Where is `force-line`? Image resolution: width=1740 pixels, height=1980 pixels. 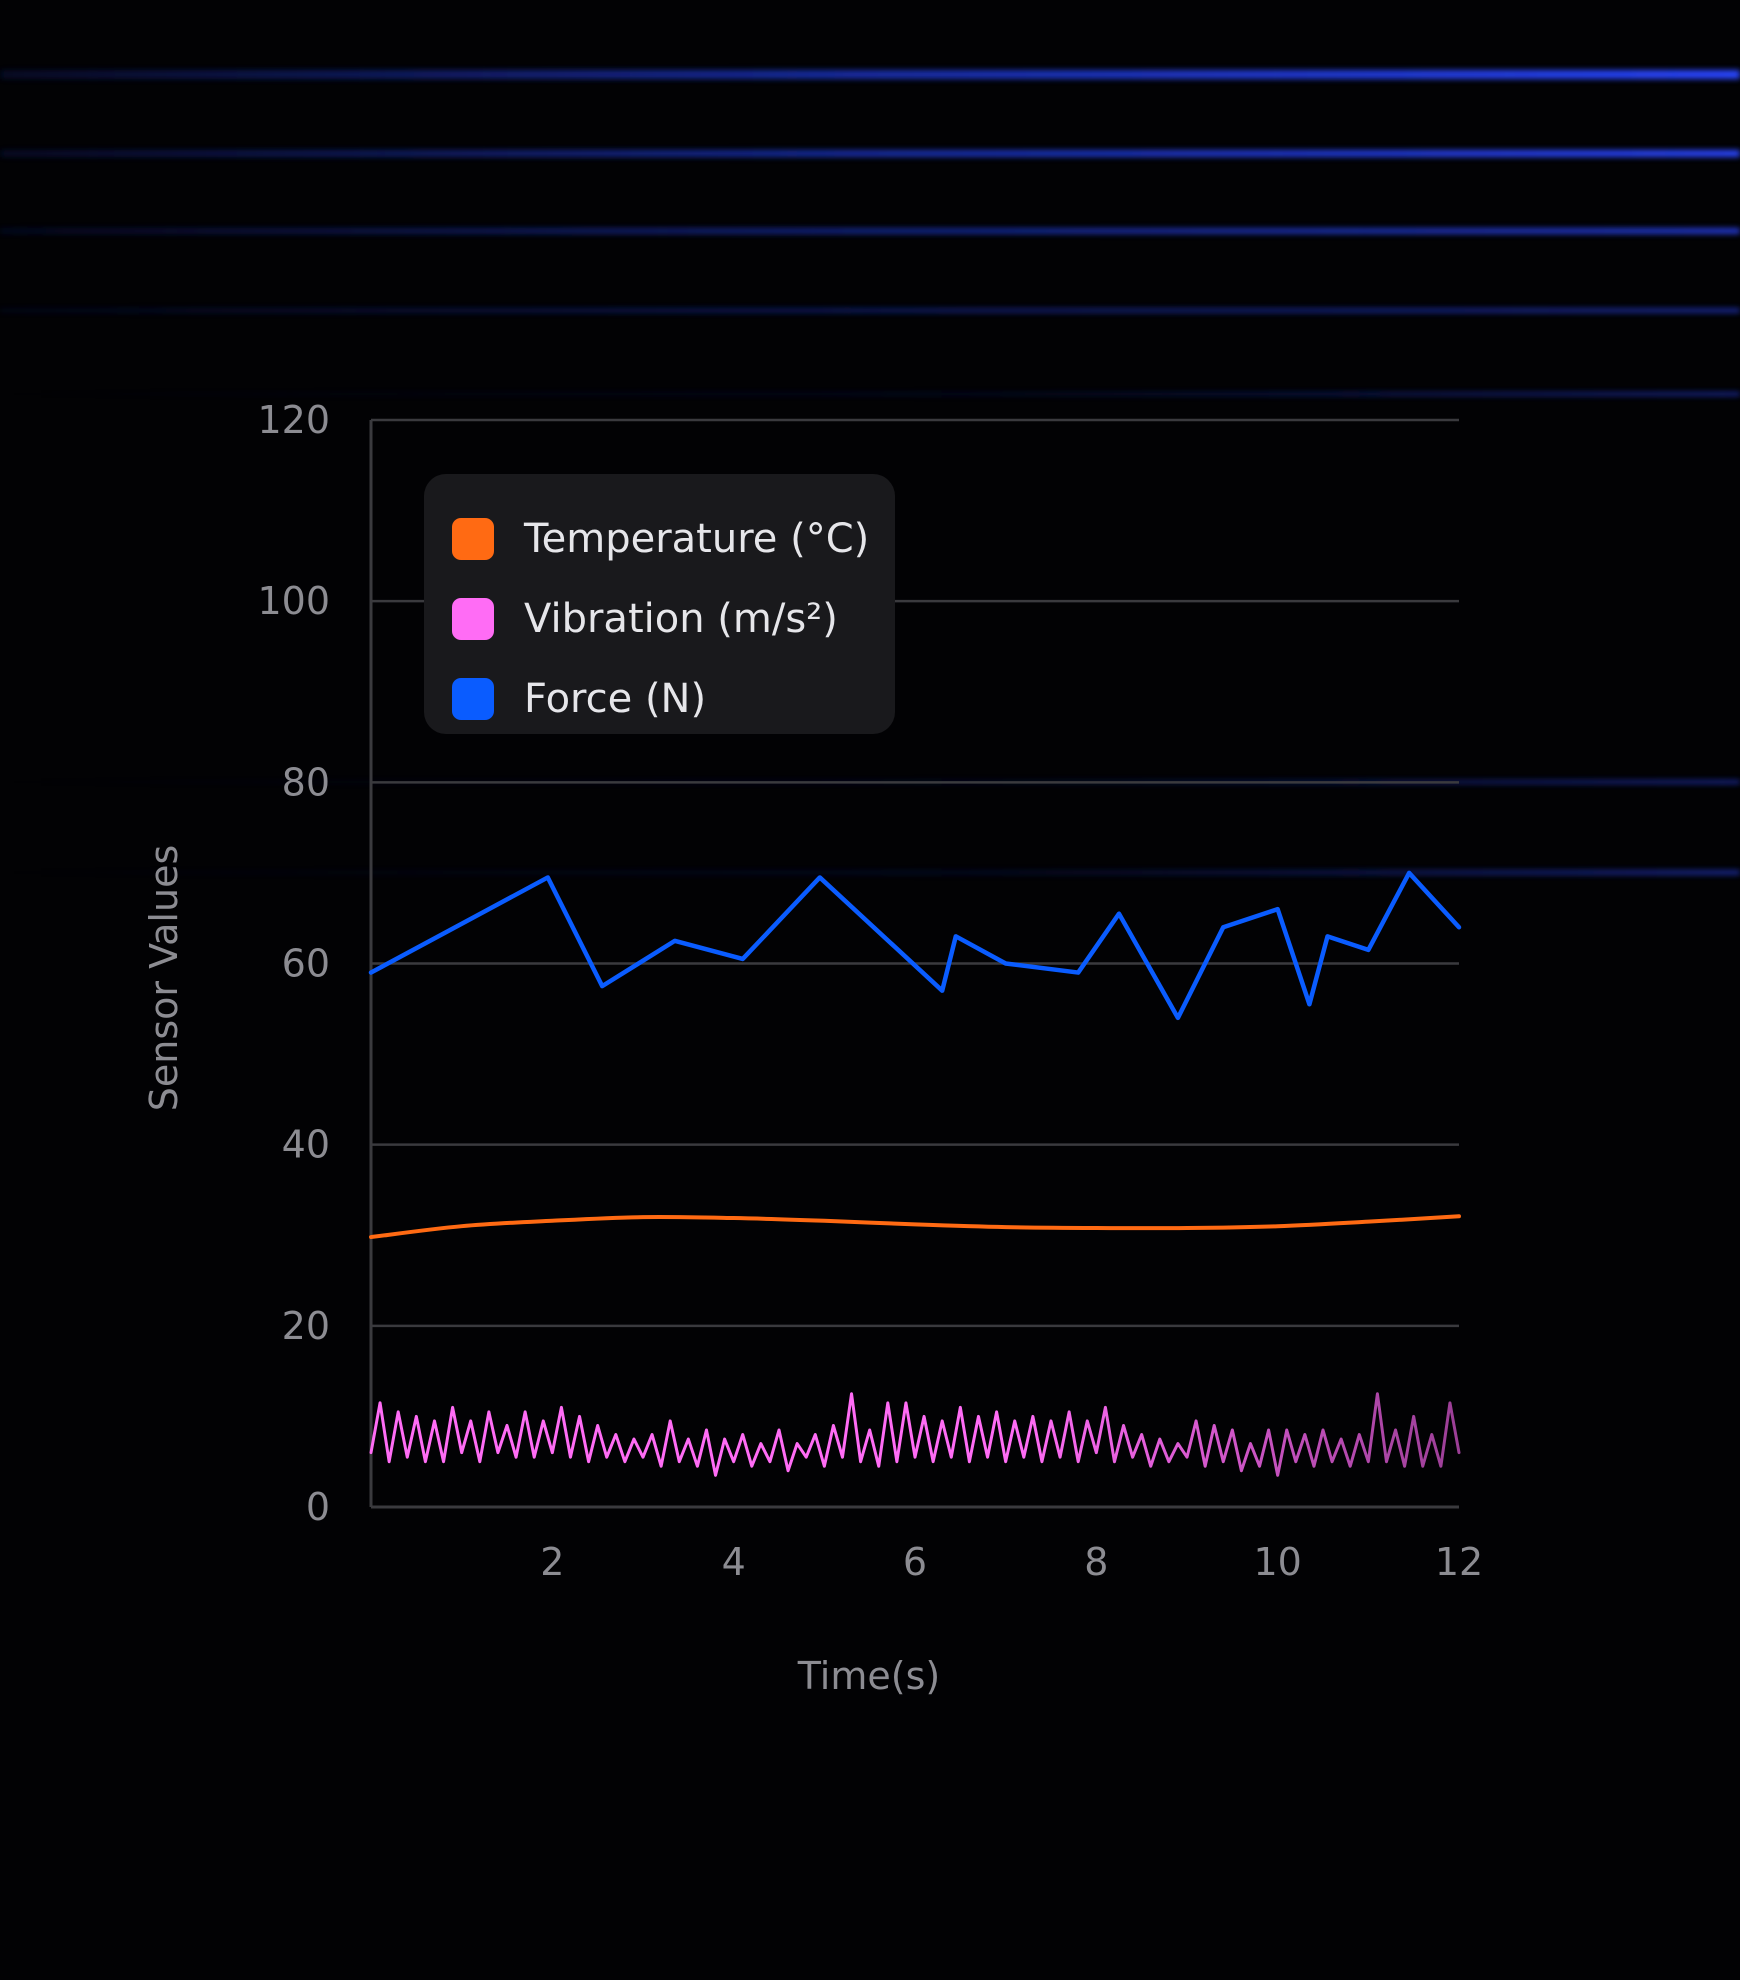
force-line is located at coordinates (915, 945).